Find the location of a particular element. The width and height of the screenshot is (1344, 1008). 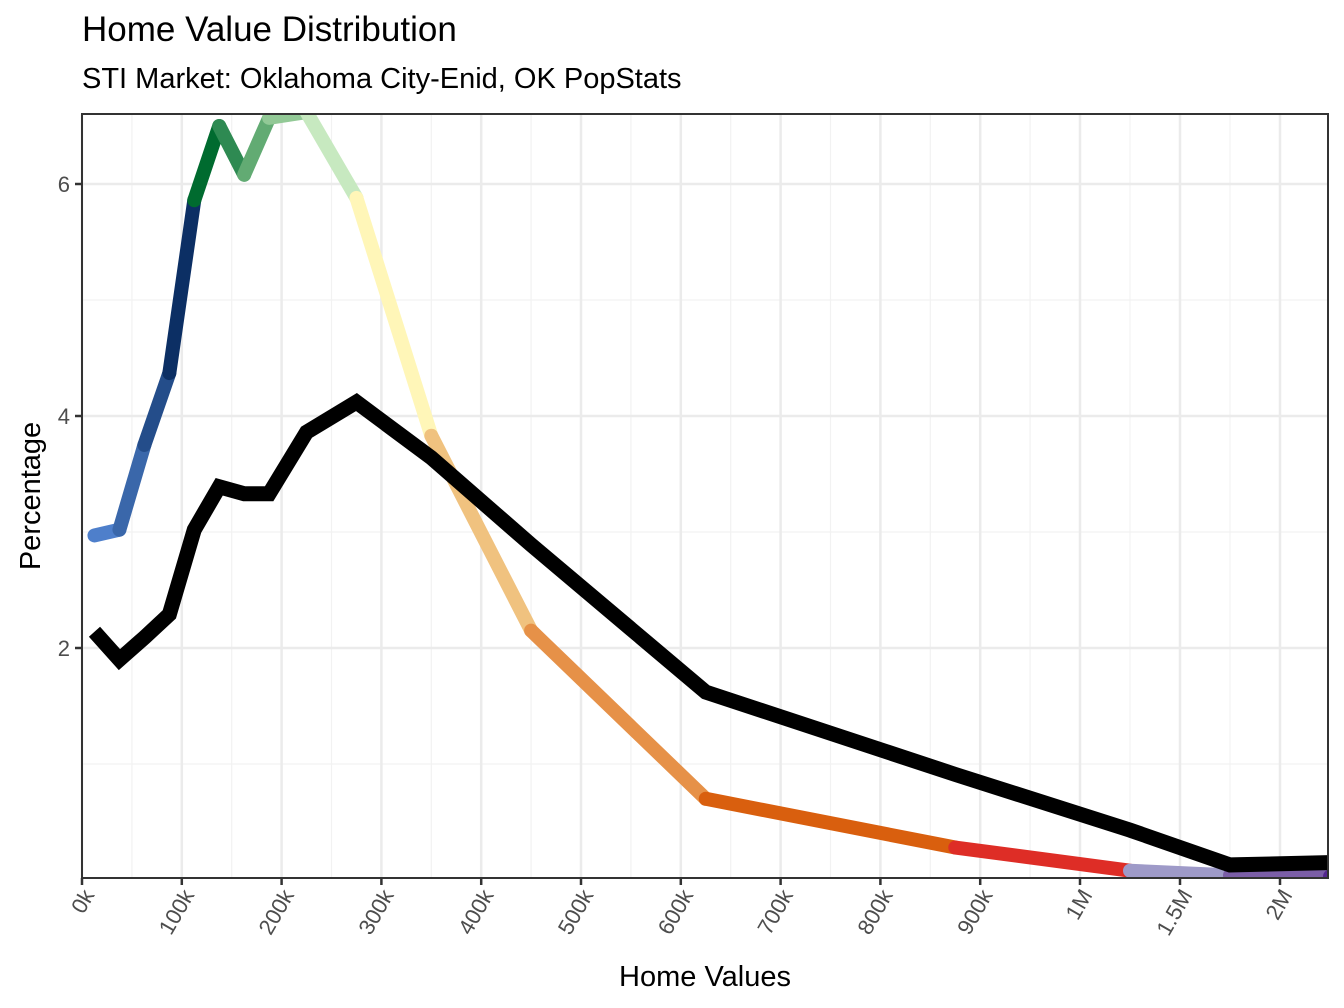

x-tick-label: 500k is located at coordinates (576, 911).